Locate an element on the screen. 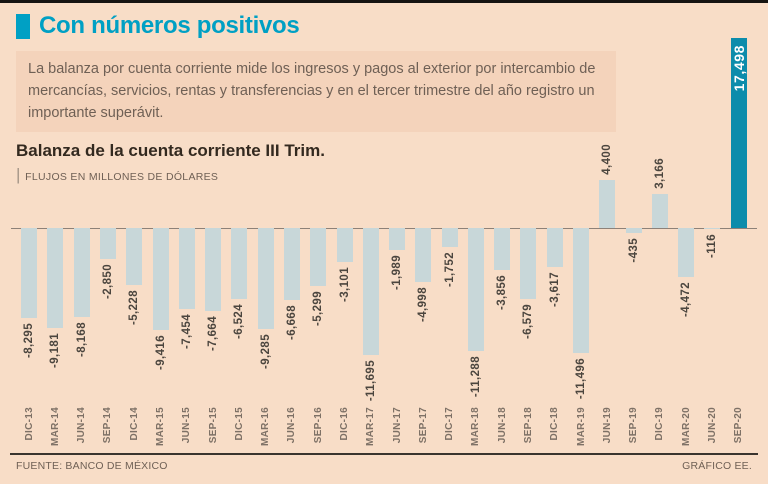 This screenshot has width=768, height=484. category-cell: SEP-17 is located at coordinates (423, 431).